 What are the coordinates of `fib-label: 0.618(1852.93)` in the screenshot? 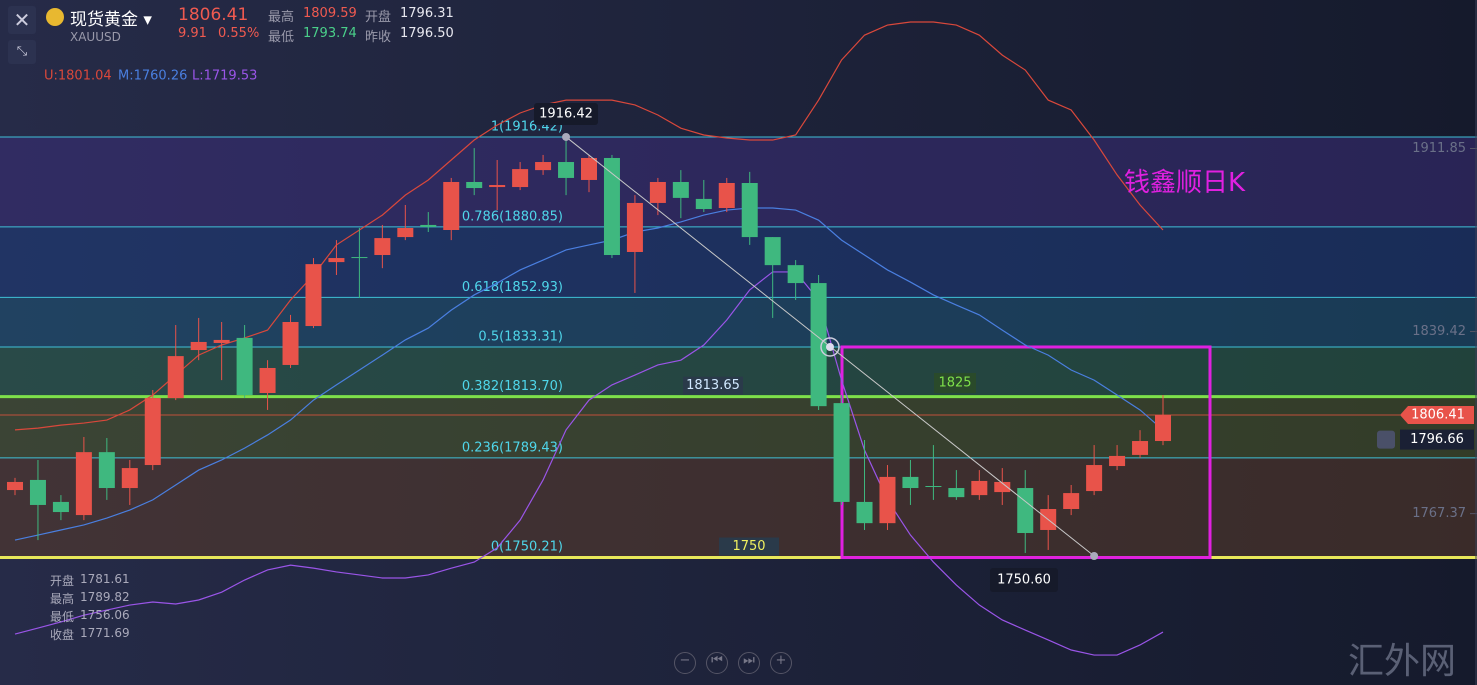 It's located at (512, 287).